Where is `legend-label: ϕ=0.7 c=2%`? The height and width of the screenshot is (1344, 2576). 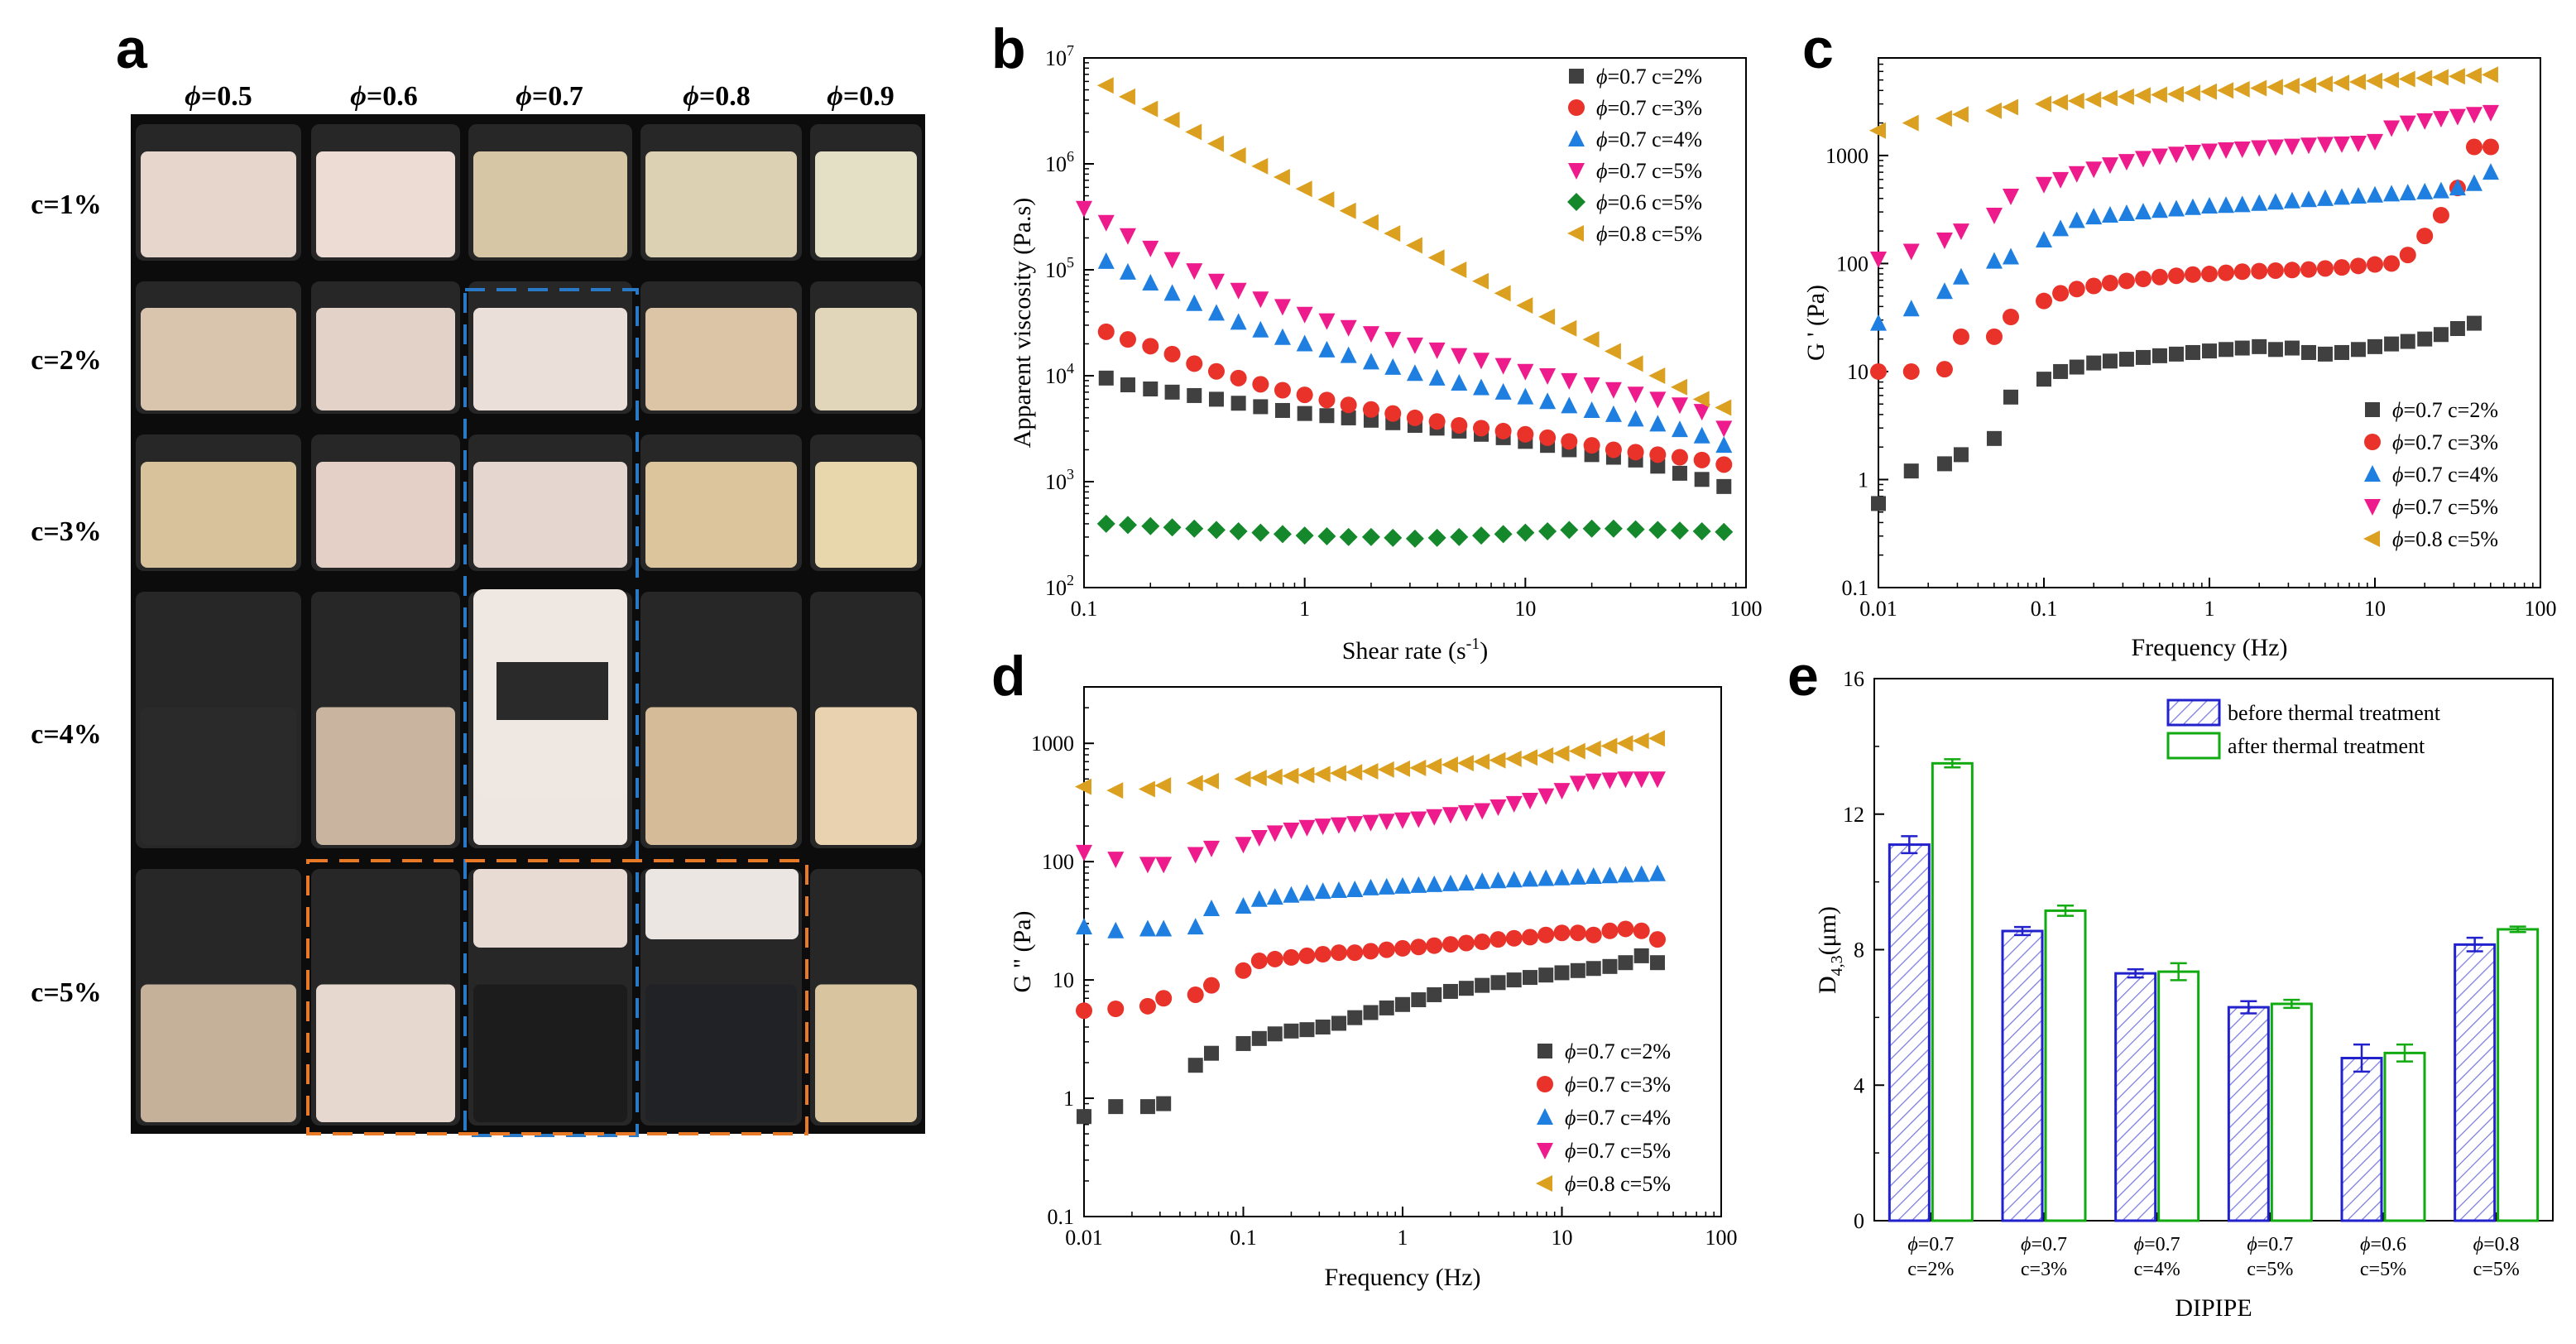 legend-label: ϕ=0.7 c=2% is located at coordinates (2445, 410).